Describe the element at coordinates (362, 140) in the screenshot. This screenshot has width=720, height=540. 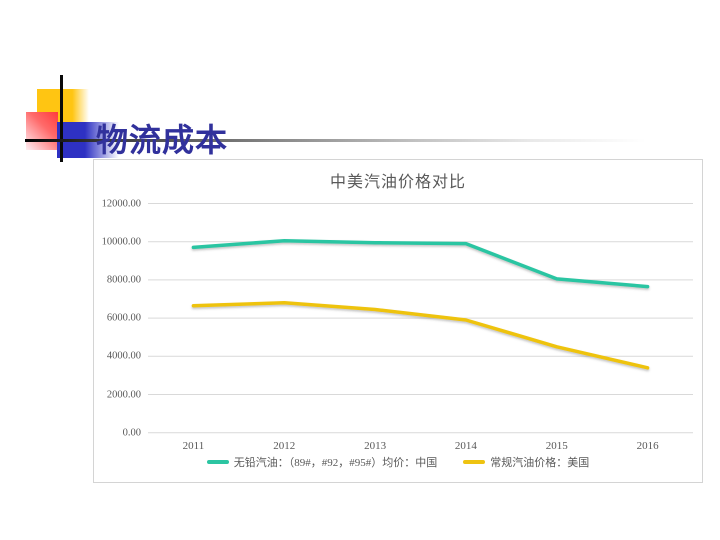
I see `title-underline` at that location.